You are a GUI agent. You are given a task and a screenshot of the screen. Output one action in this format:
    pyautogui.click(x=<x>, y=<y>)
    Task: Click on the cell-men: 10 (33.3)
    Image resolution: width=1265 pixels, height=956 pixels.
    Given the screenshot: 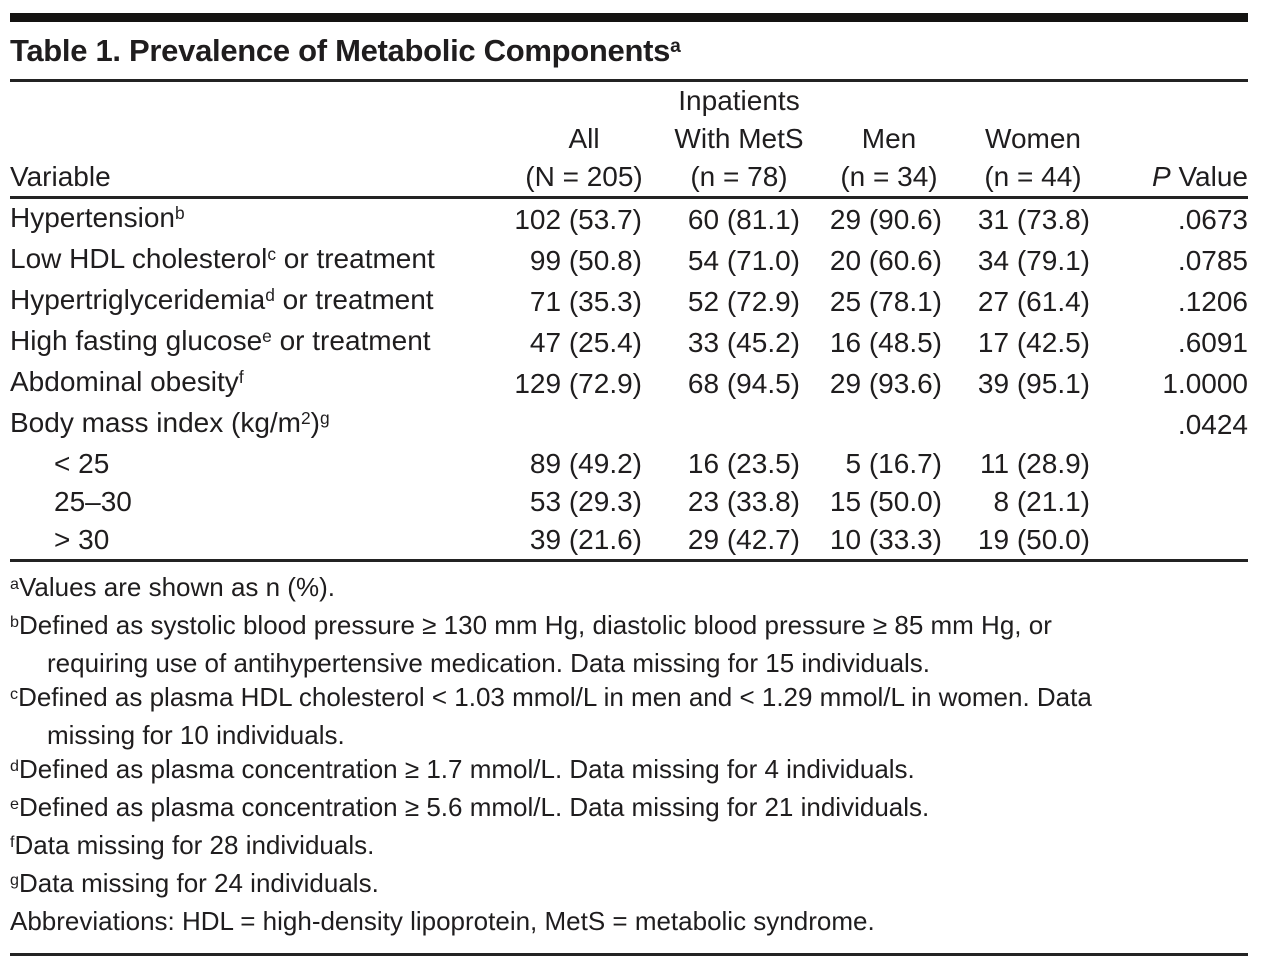 What is the action you would take?
    pyautogui.click(x=889, y=541)
    